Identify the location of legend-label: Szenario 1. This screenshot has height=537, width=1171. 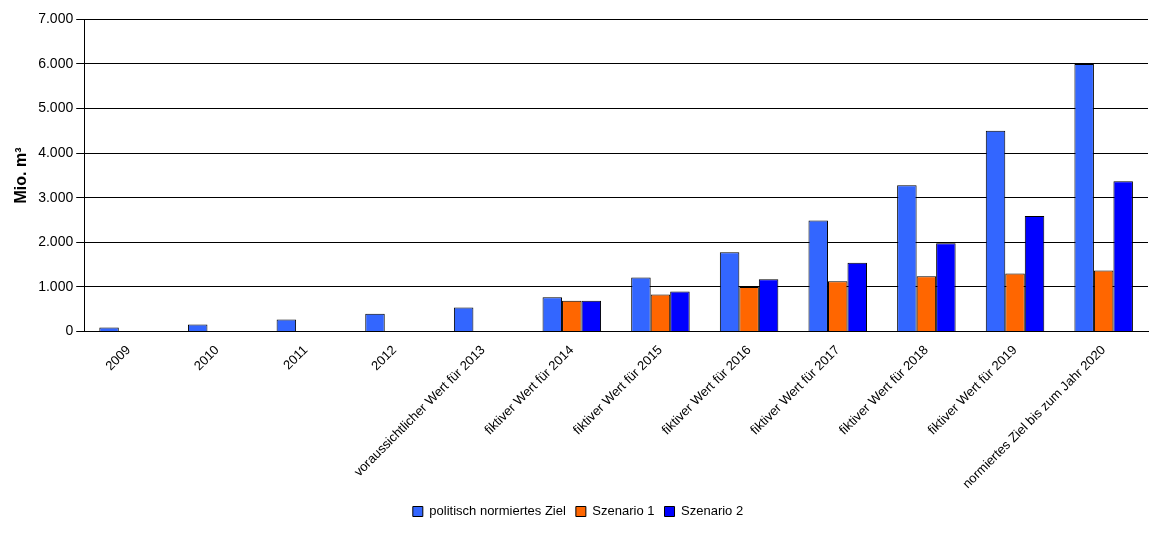
(623, 511).